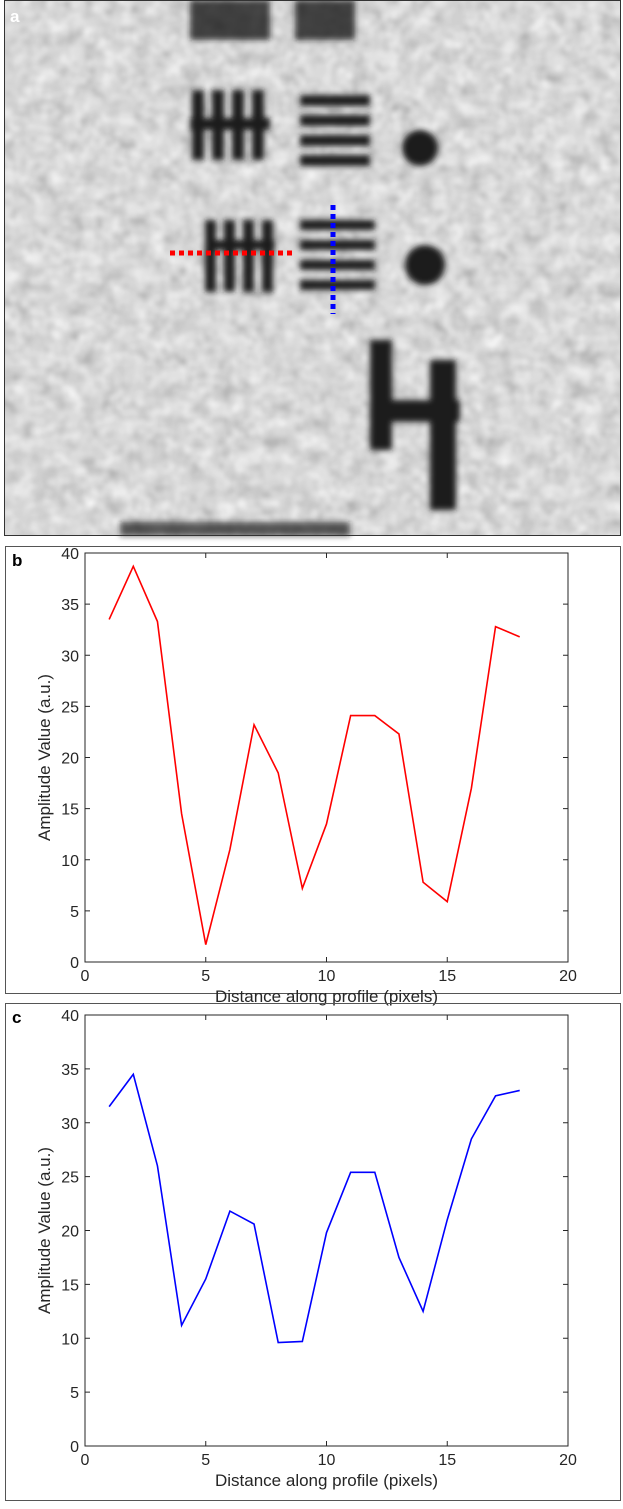 Image resolution: width=623 pixels, height=1509 pixels. Describe the element at coordinates (17, 560) in the screenshot. I see `panel-label: b` at that location.